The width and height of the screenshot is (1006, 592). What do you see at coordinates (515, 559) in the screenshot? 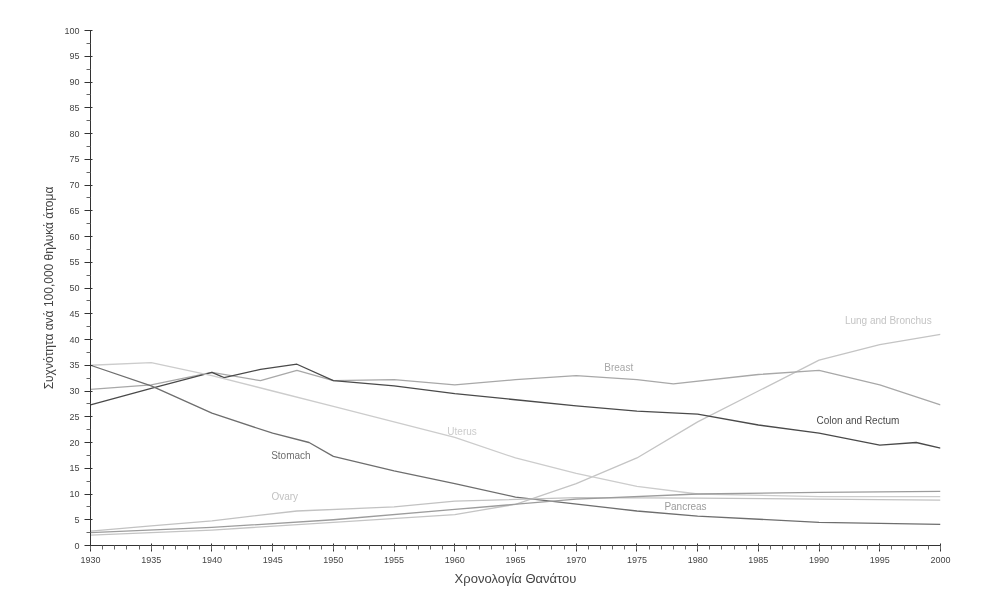
I see `x-tick-label: 1965` at bounding box center [515, 559].